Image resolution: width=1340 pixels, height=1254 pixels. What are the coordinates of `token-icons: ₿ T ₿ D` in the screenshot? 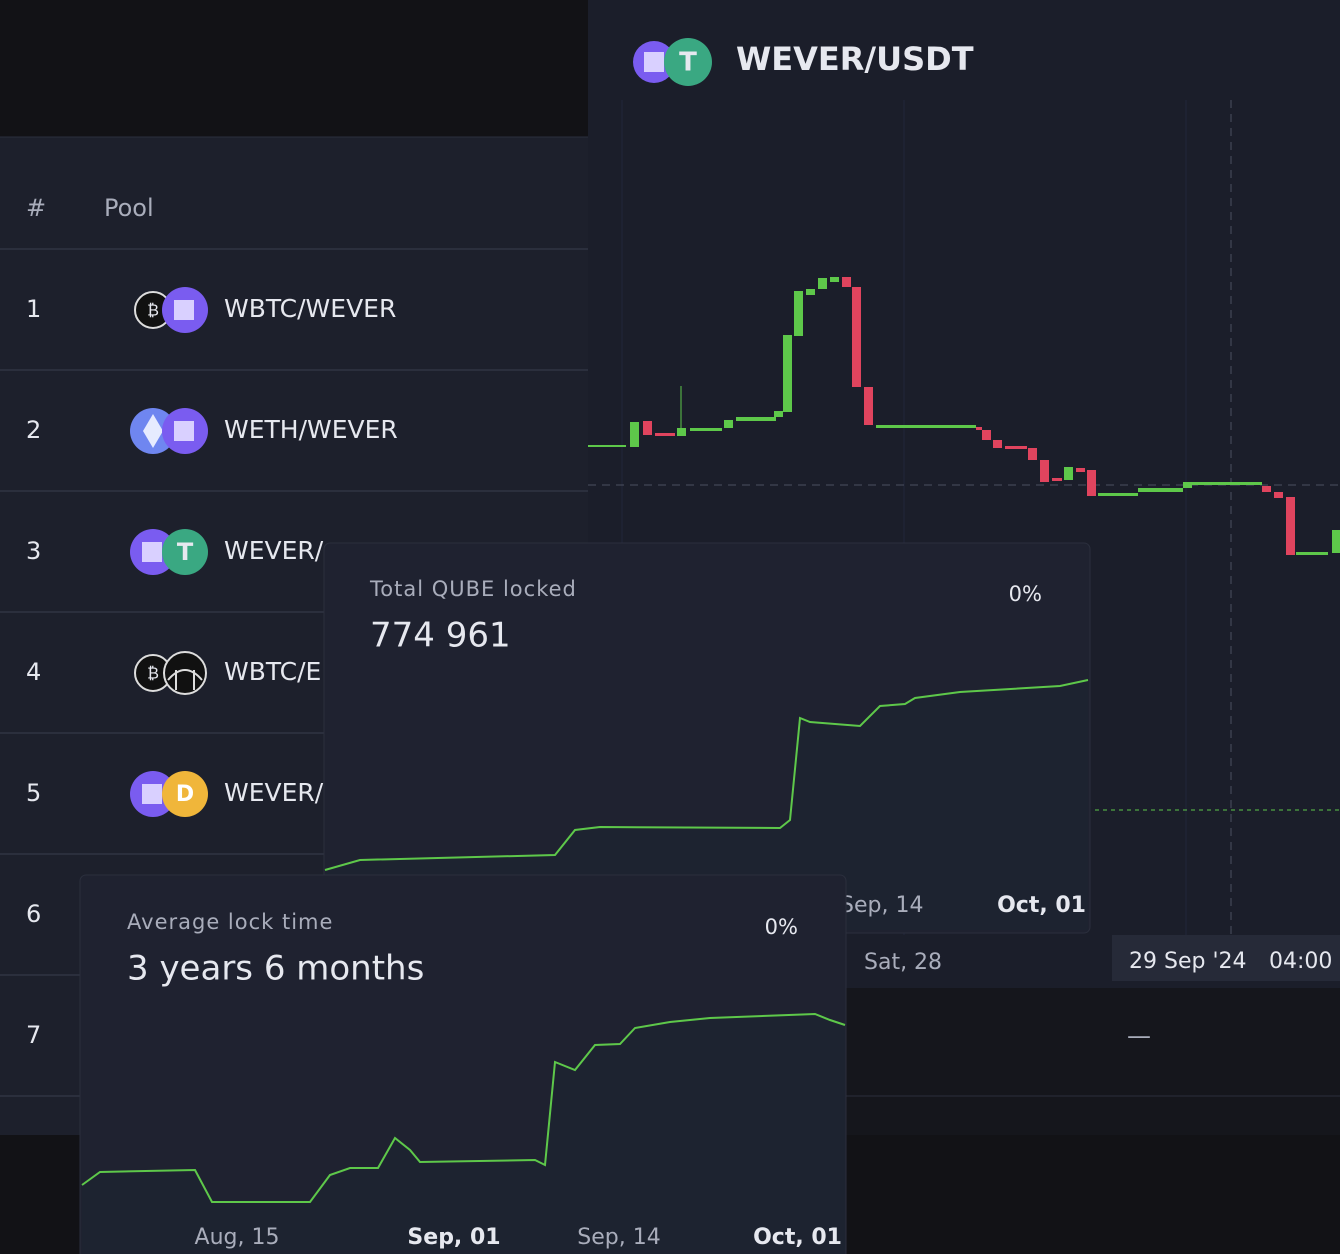 It's located at (169, 552).